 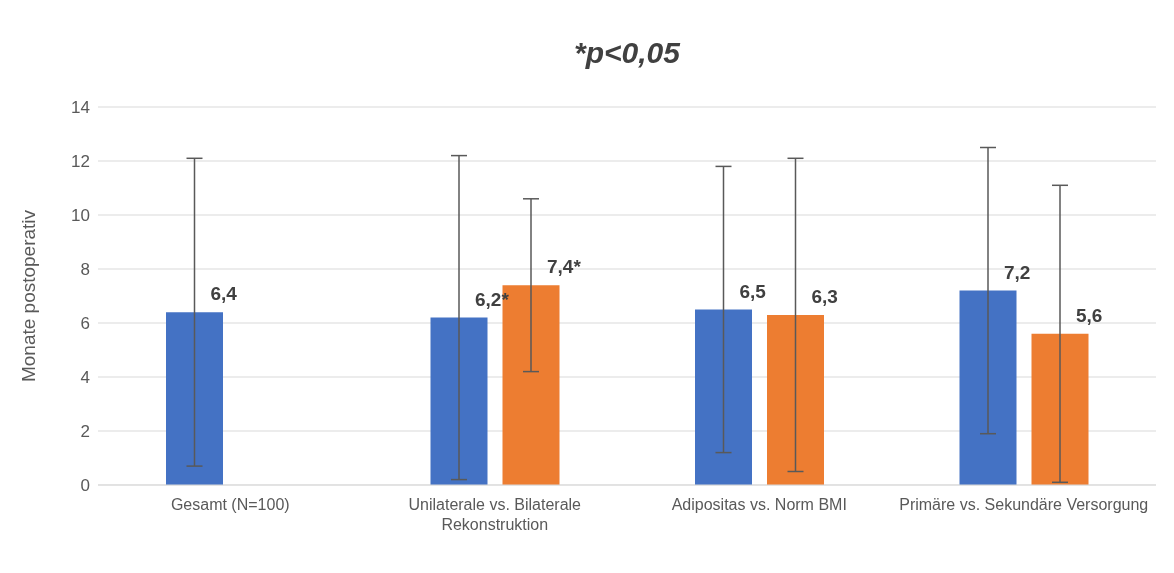 What do you see at coordinates (564, 267) in the screenshot?
I see `data-label: 7,4*` at bounding box center [564, 267].